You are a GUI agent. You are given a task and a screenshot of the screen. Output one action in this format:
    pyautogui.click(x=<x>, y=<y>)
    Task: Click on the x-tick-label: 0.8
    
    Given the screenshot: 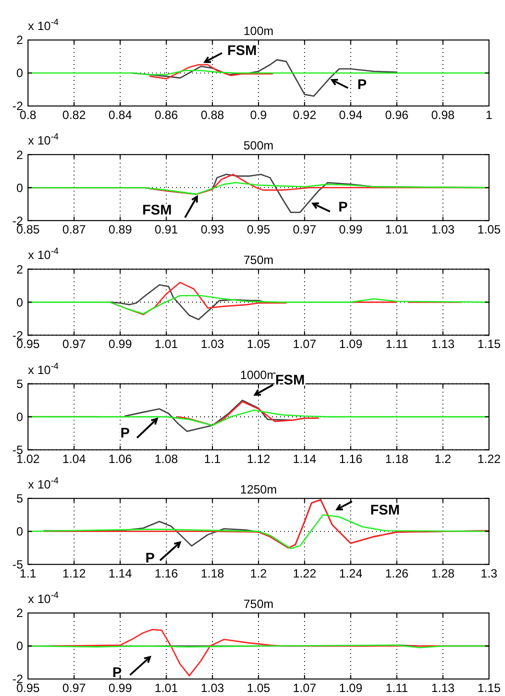 What is the action you would take?
    pyautogui.click(x=28, y=115)
    